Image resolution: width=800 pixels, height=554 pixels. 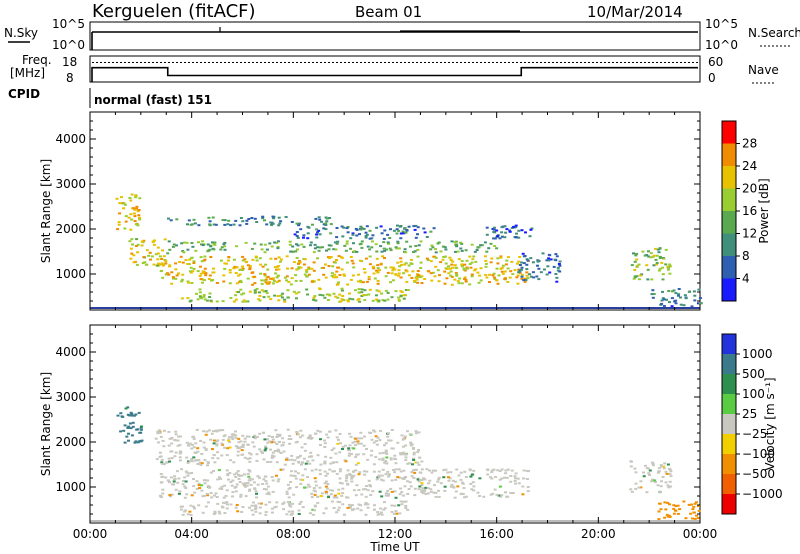 I want to click on nsearch-tick-top: 10^5, so click(x=721, y=24).